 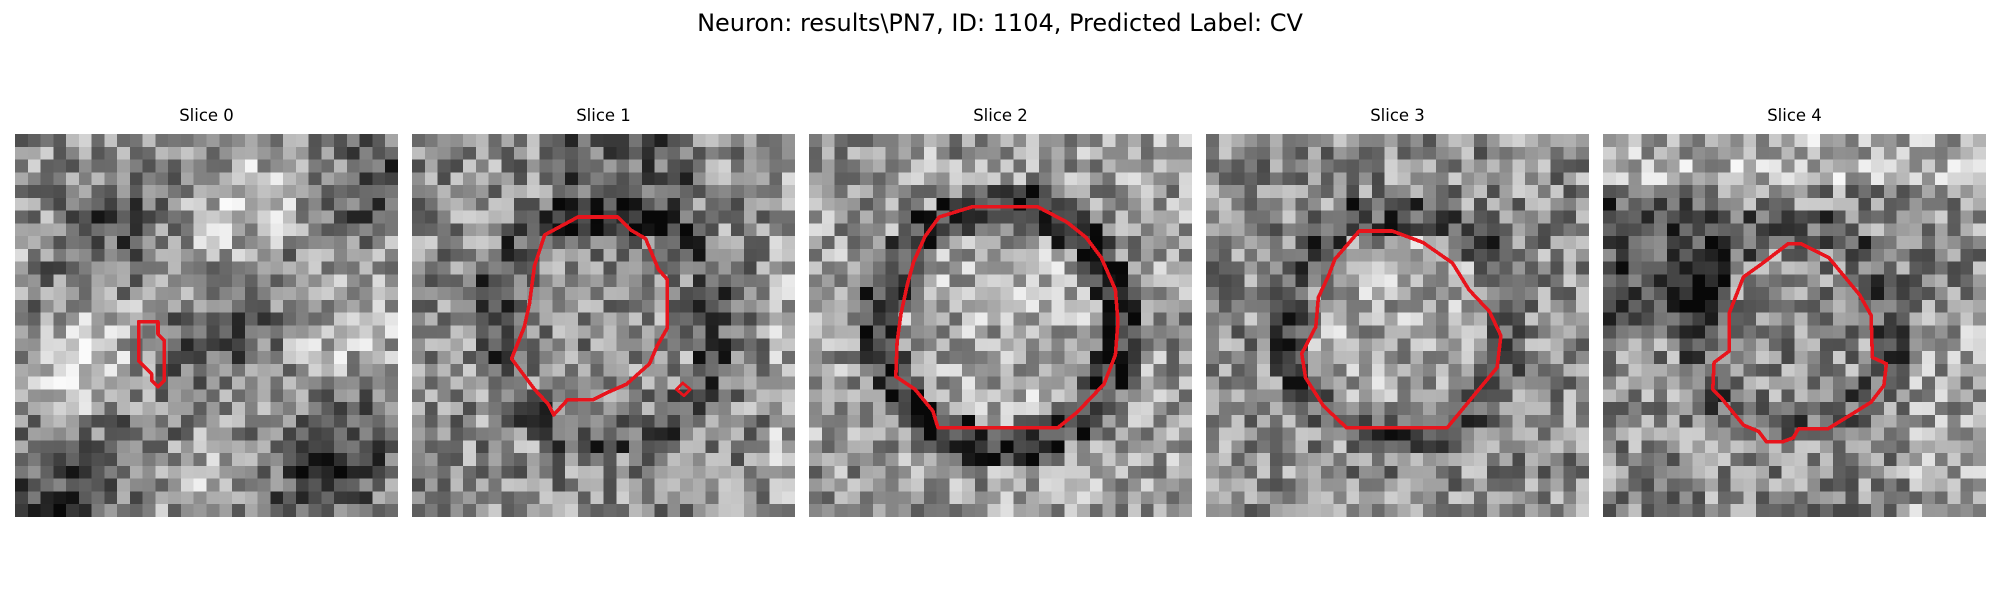 I want to click on segmentation-contour-small, so click(x=683, y=389).